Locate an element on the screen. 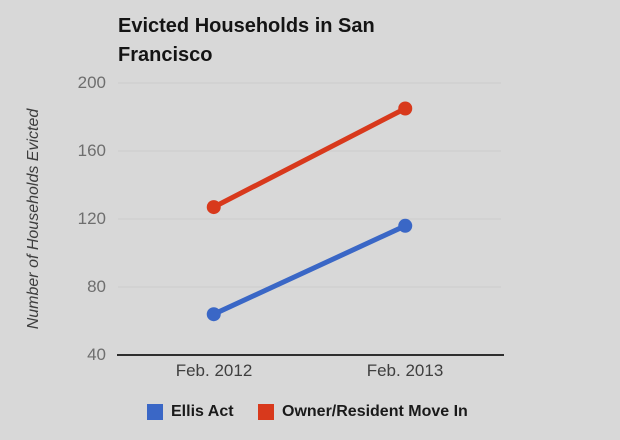  series-line-ellis-act is located at coordinates (309, 270).